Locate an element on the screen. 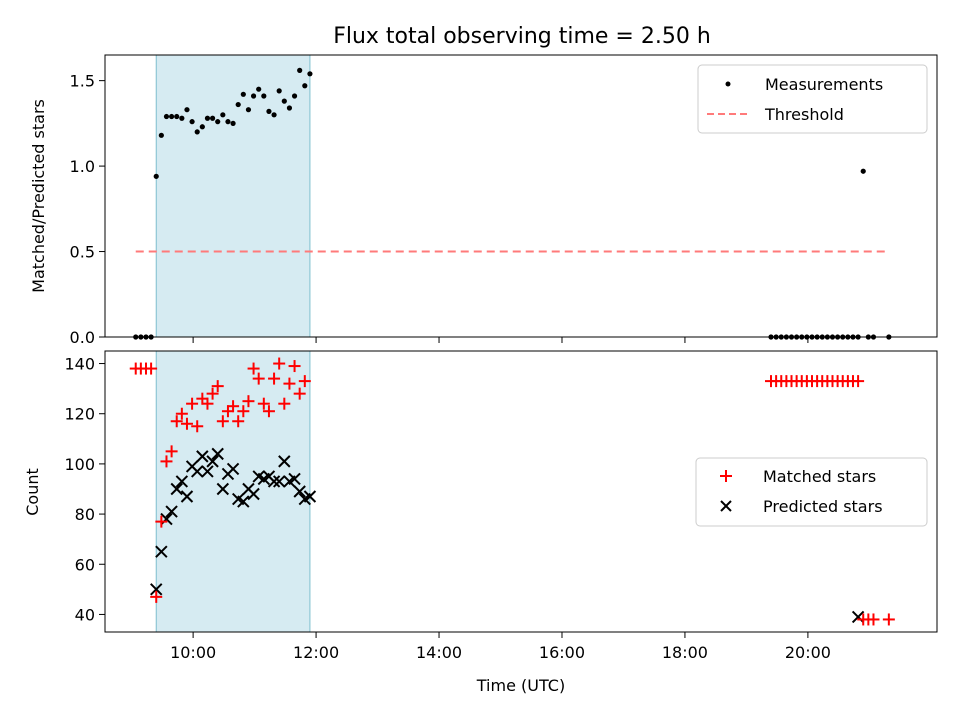 This screenshot has width=960, height=720. top-ytick-label: 1.0 is located at coordinates (82, 166).